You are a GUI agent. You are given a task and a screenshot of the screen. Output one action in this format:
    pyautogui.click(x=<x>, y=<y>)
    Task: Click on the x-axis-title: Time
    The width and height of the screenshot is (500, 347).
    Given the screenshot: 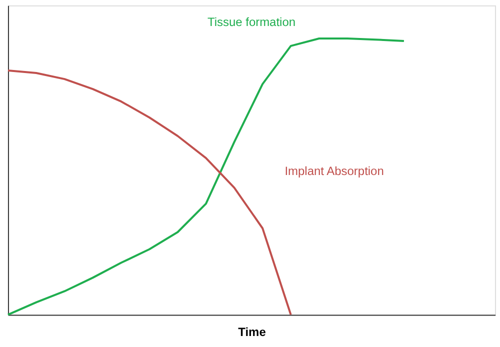 What is the action you would take?
    pyautogui.click(x=252, y=332)
    